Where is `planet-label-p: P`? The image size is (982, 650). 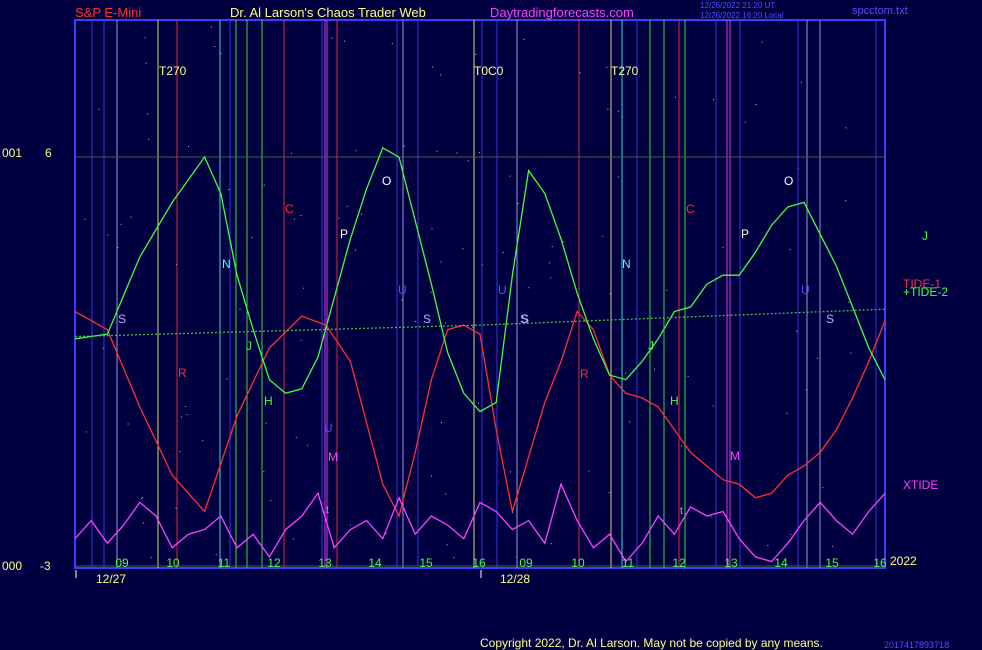
planet-label-p: P is located at coordinates (745, 234).